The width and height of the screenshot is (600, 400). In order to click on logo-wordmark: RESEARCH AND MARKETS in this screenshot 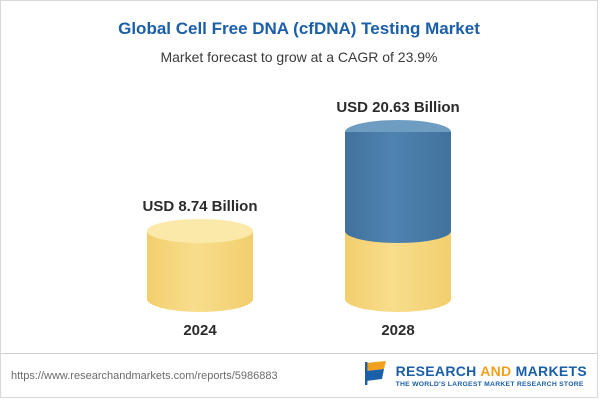, I will do `click(491, 370)`.